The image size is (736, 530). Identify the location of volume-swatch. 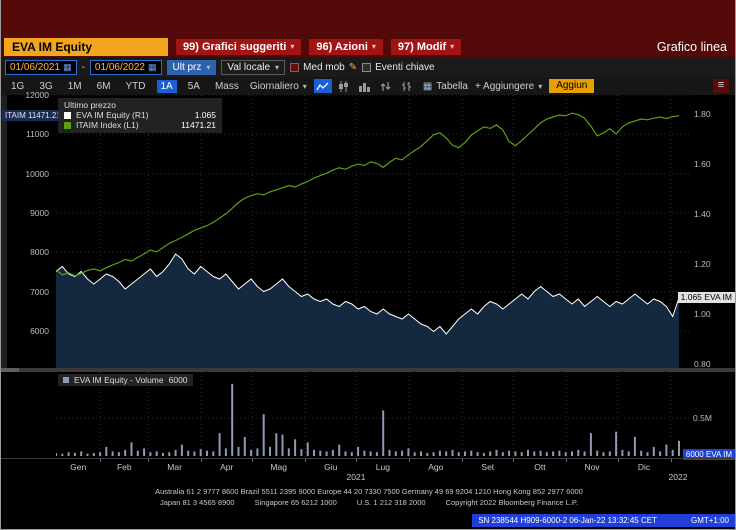
(66, 380).